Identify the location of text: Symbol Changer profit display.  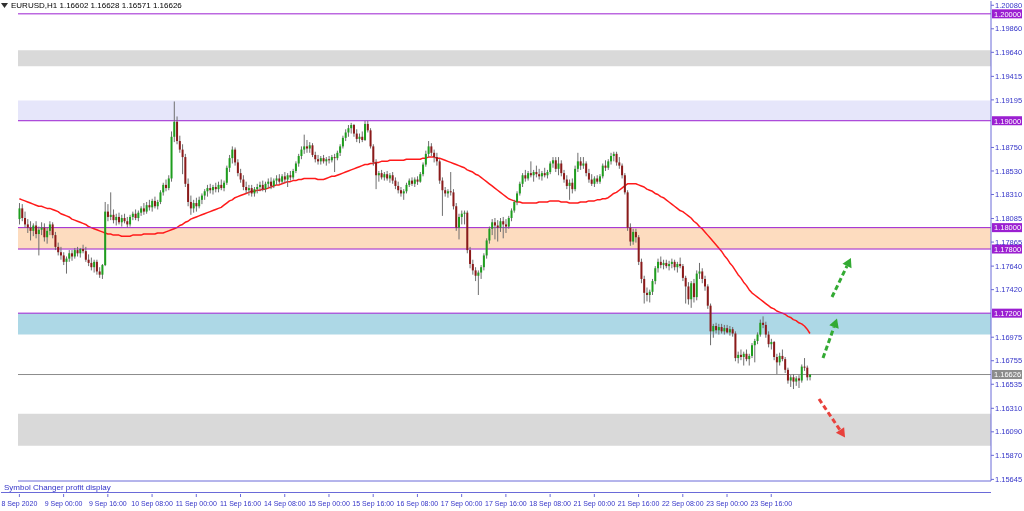
(57, 487).